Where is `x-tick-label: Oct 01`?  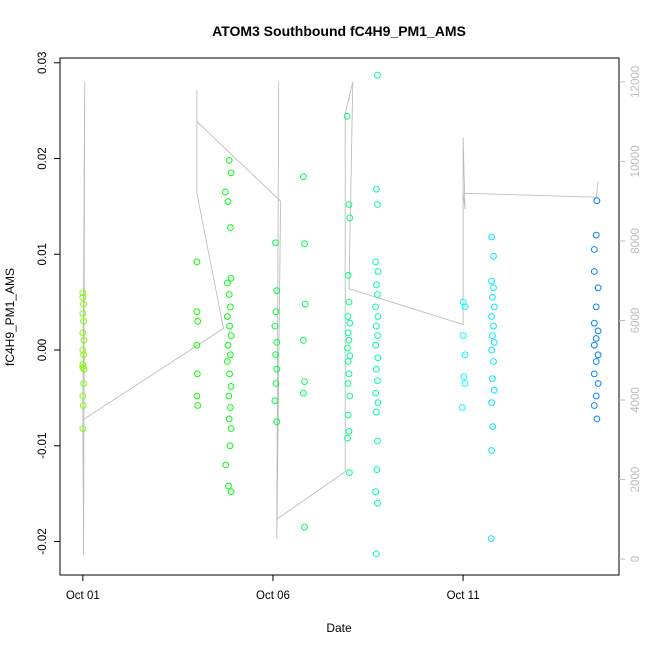 x-tick-label: Oct 01 is located at coordinates (83, 596).